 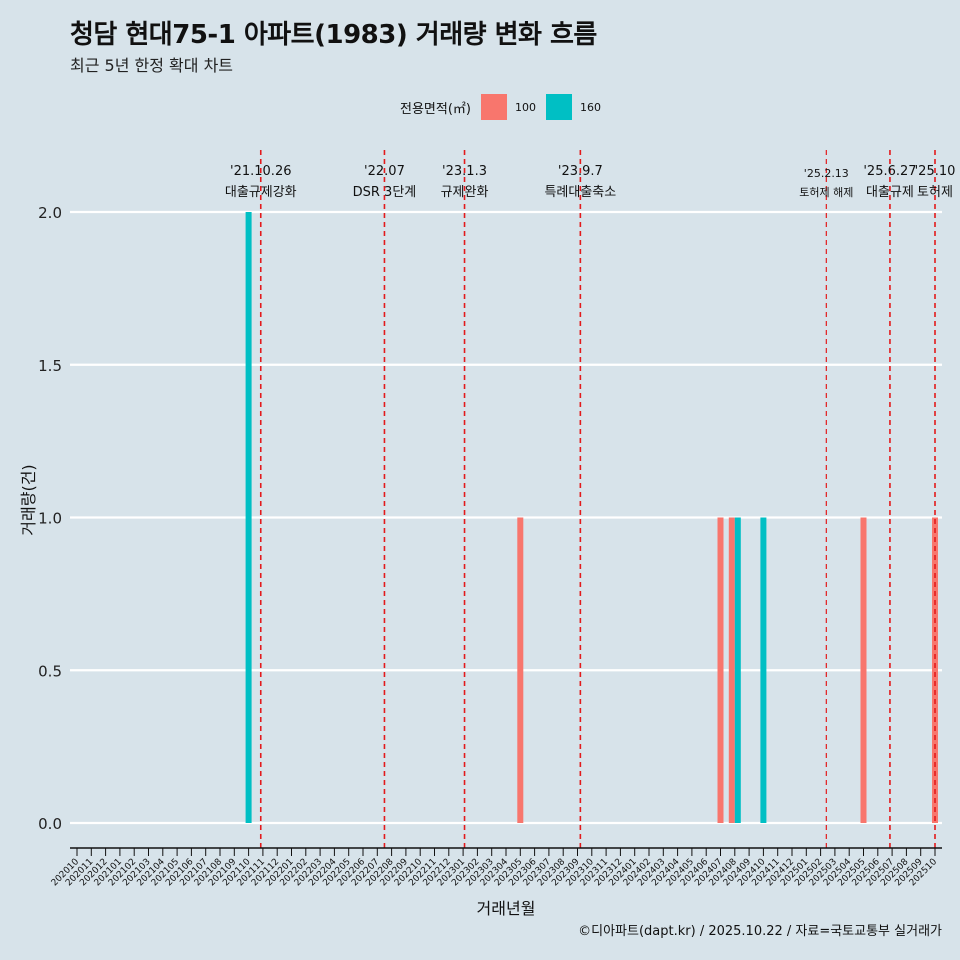 What do you see at coordinates (580, 192) in the screenshot?
I see `event-label: 특례대출축소` at bounding box center [580, 192].